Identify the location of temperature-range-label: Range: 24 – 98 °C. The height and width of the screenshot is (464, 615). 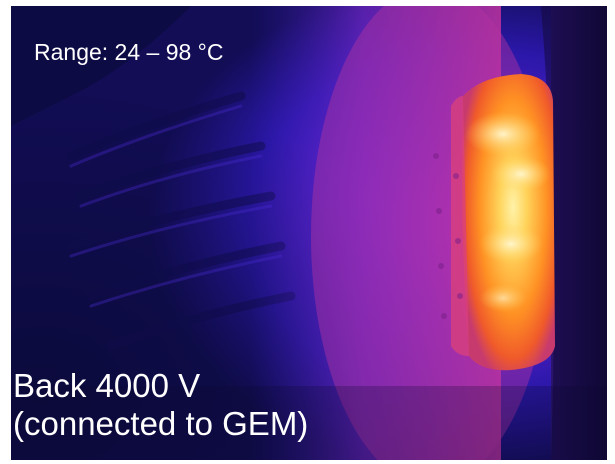
(129, 52).